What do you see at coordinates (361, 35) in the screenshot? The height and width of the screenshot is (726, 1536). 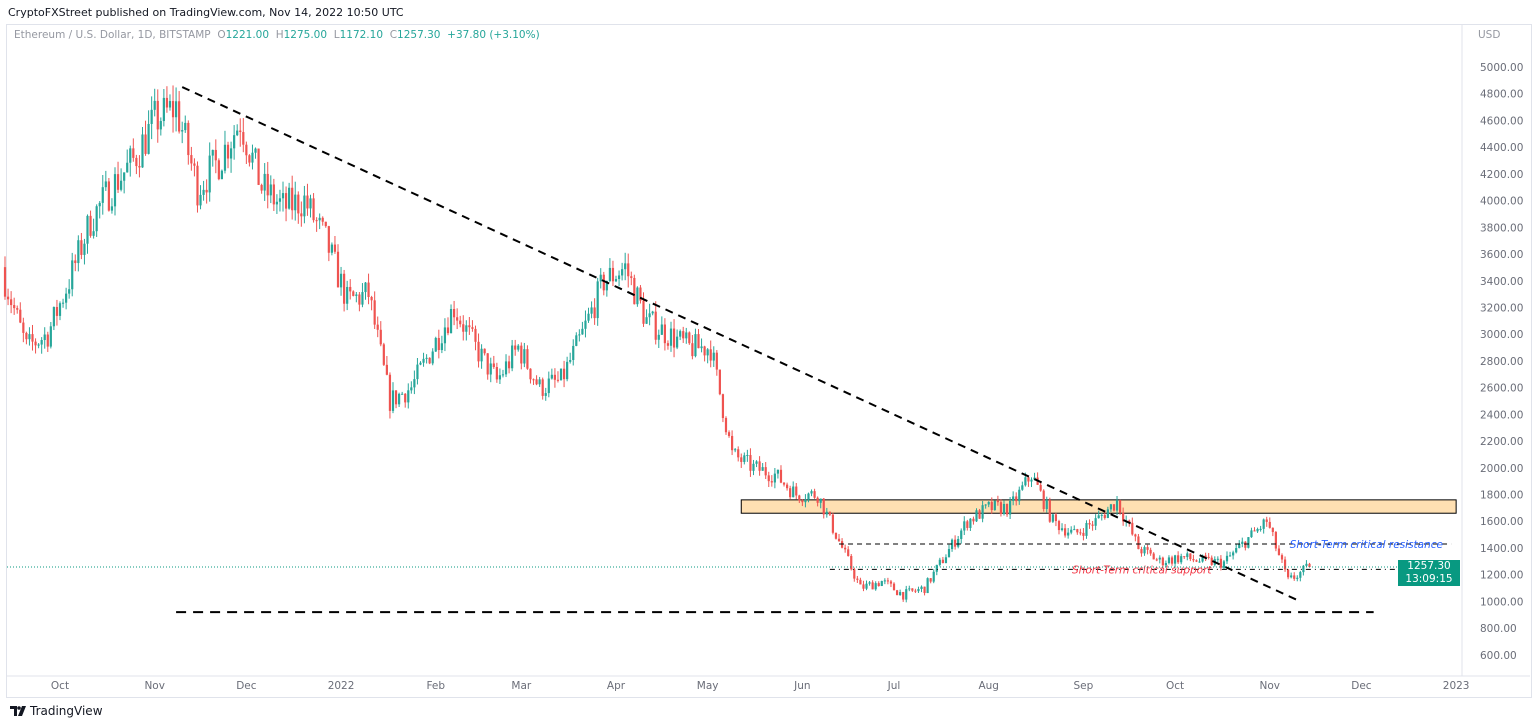 I see `low-value: 1172.10` at bounding box center [361, 35].